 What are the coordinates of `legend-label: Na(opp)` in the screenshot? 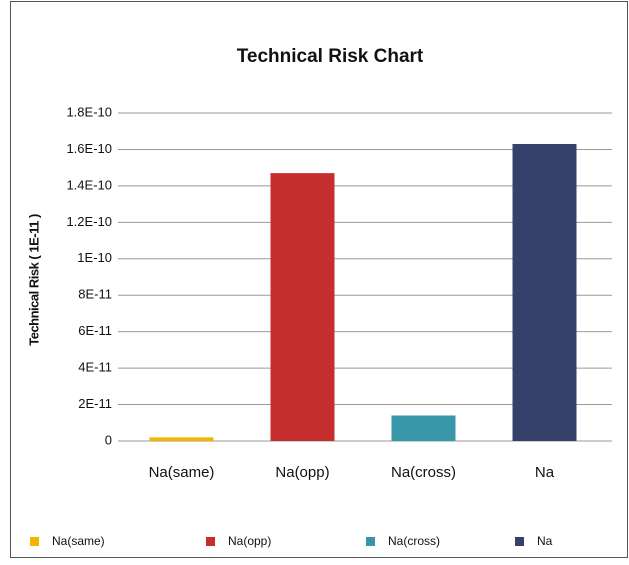 It's located at (249, 541).